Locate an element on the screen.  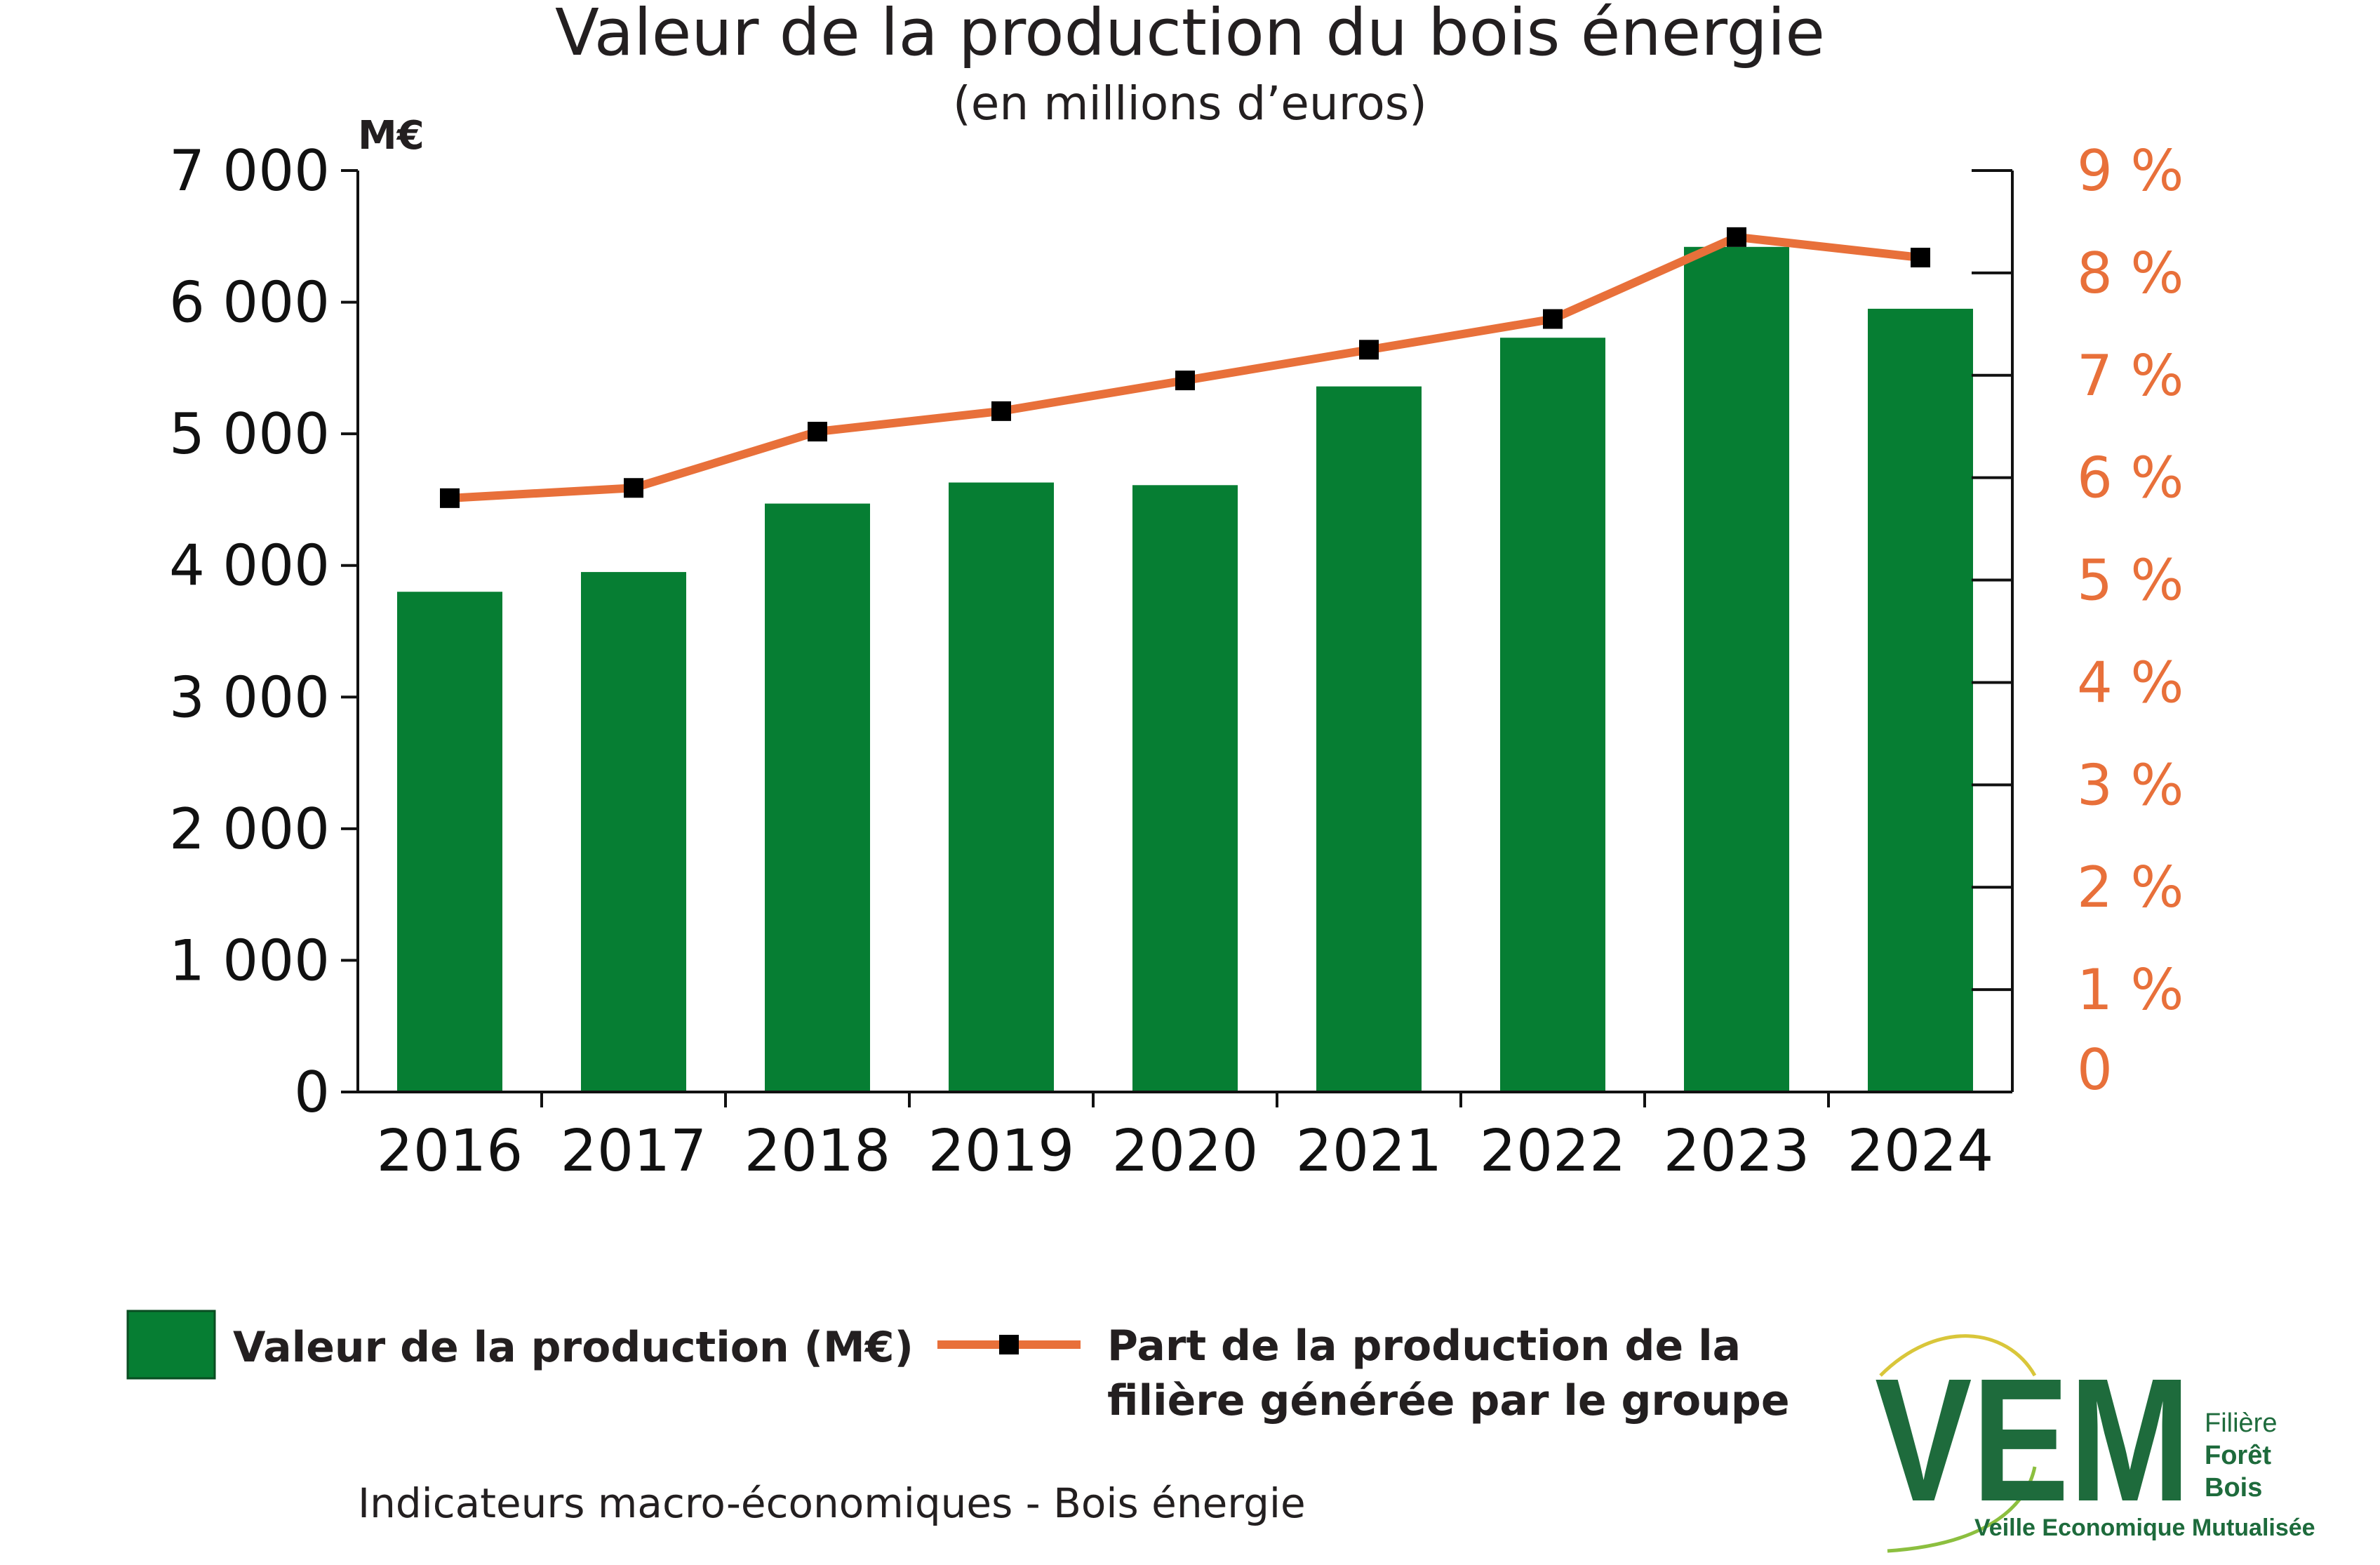
y2-tick-label: 9 % is located at coordinates (2131, 171).